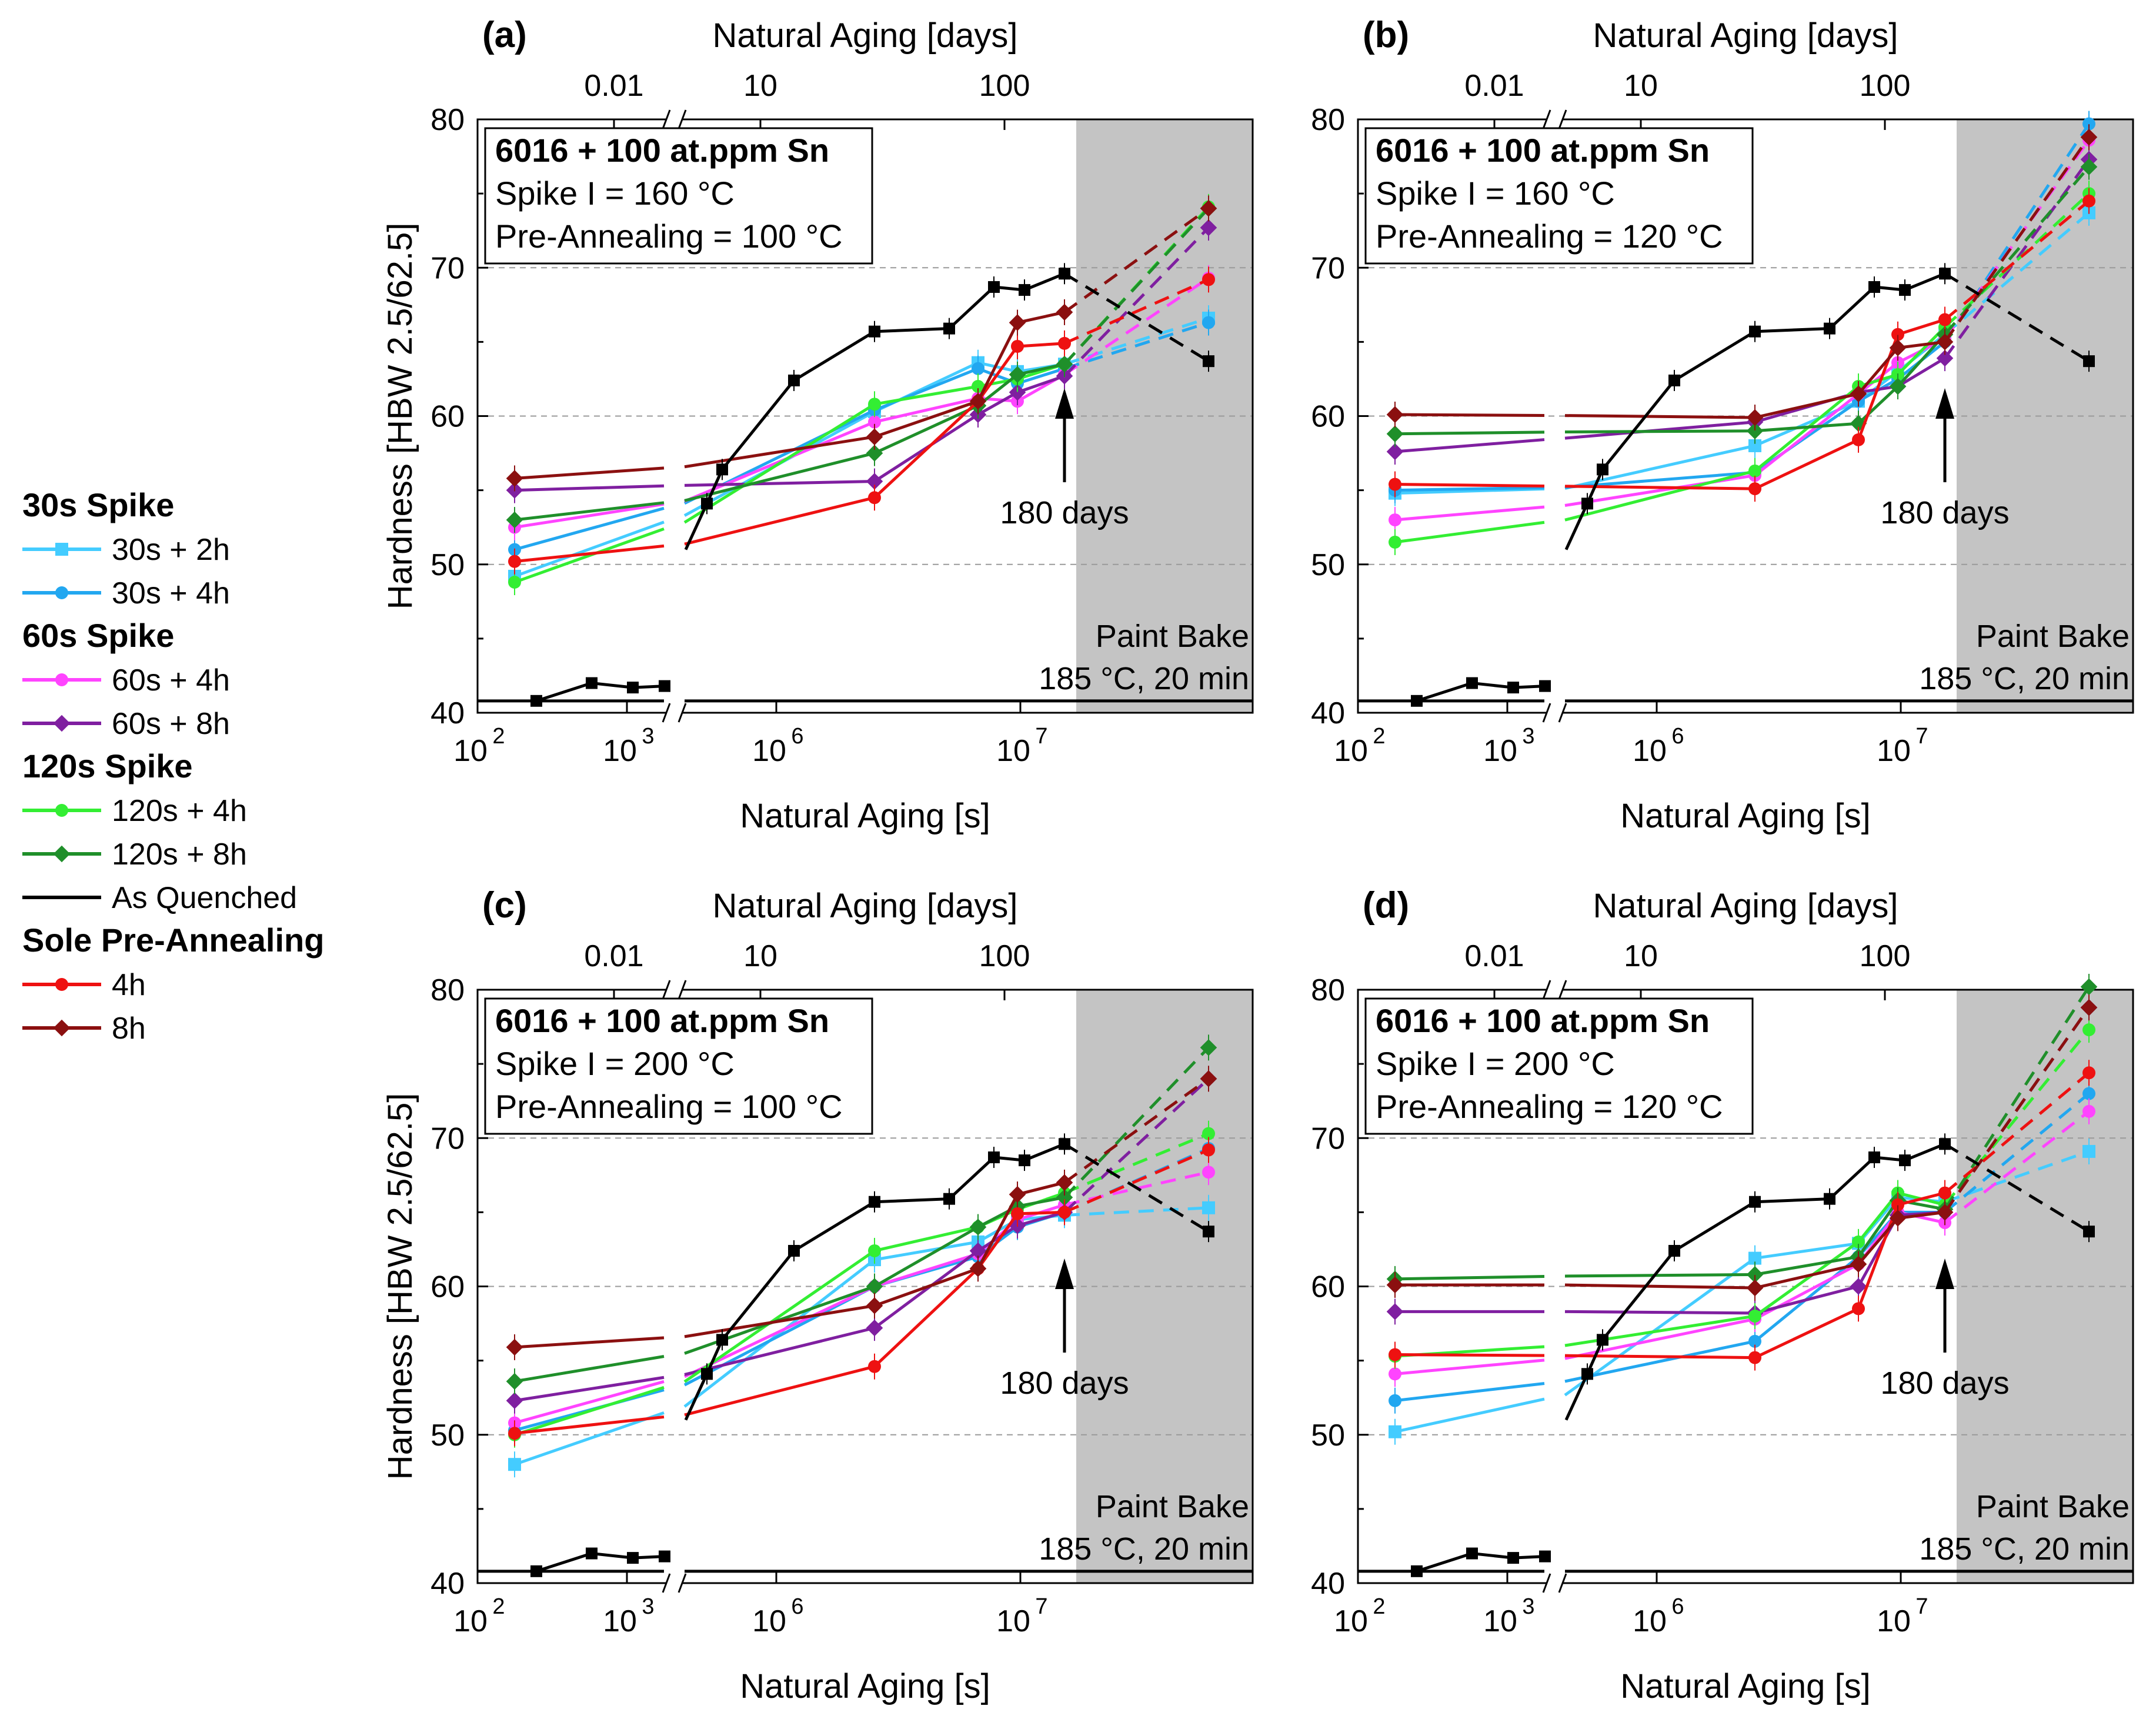 Image resolution: width=2156 pixels, height=1736 pixels. Describe the element at coordinates (760, 956) in the screenshot. I see `top-tick-label-1: 10` at that location.